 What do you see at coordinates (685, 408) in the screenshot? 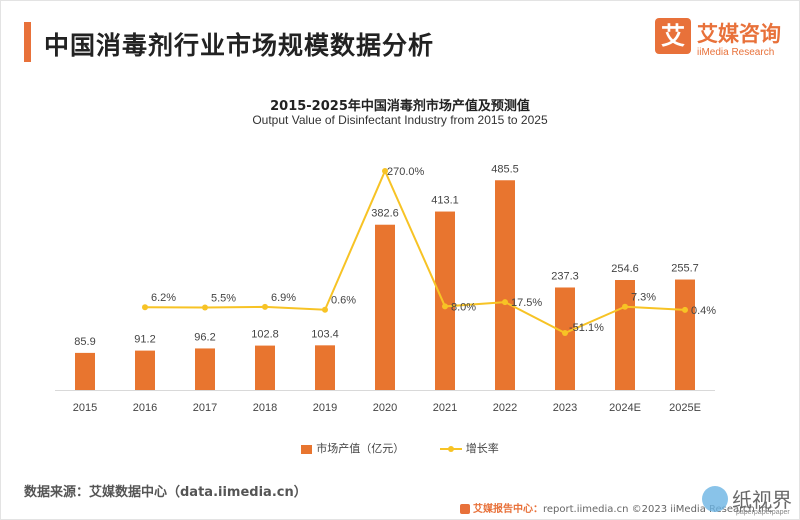
I see `x-tick-label-2025E: 2025E` at bounding box center [685, 408].